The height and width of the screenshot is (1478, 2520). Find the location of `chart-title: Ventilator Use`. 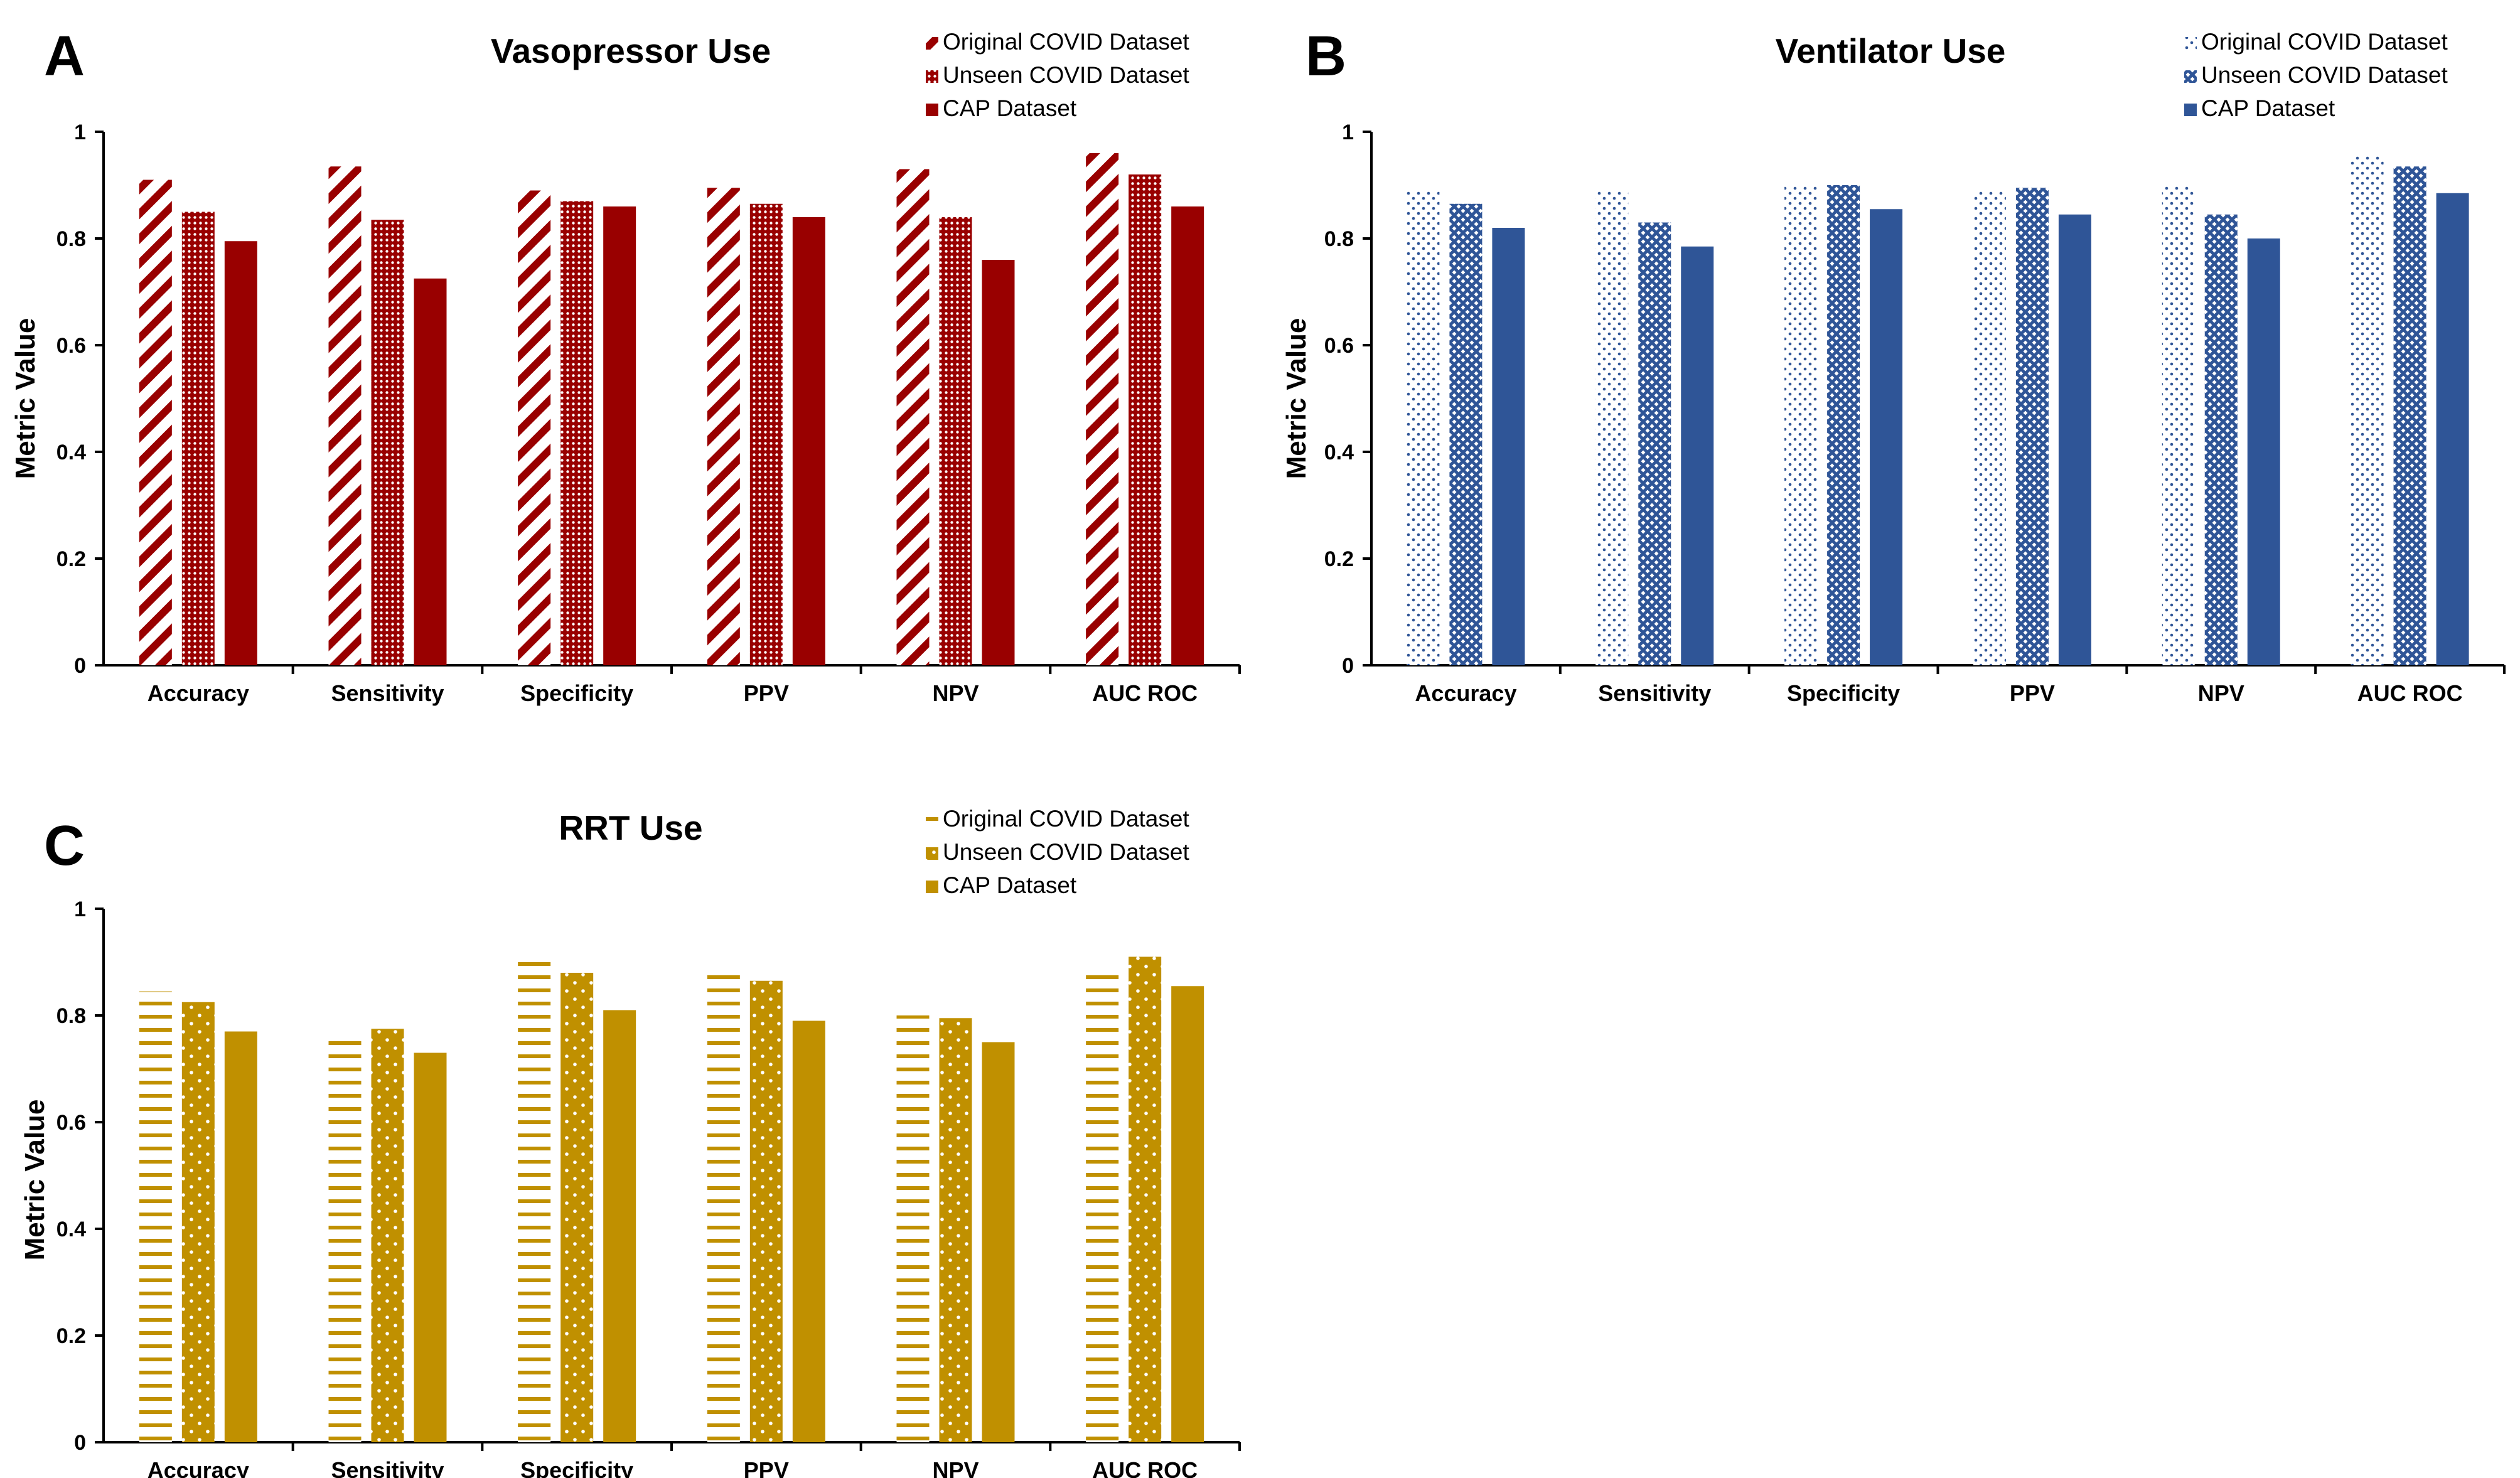

chart-title: Ventilator Use is located at coordinates (1891, 50).